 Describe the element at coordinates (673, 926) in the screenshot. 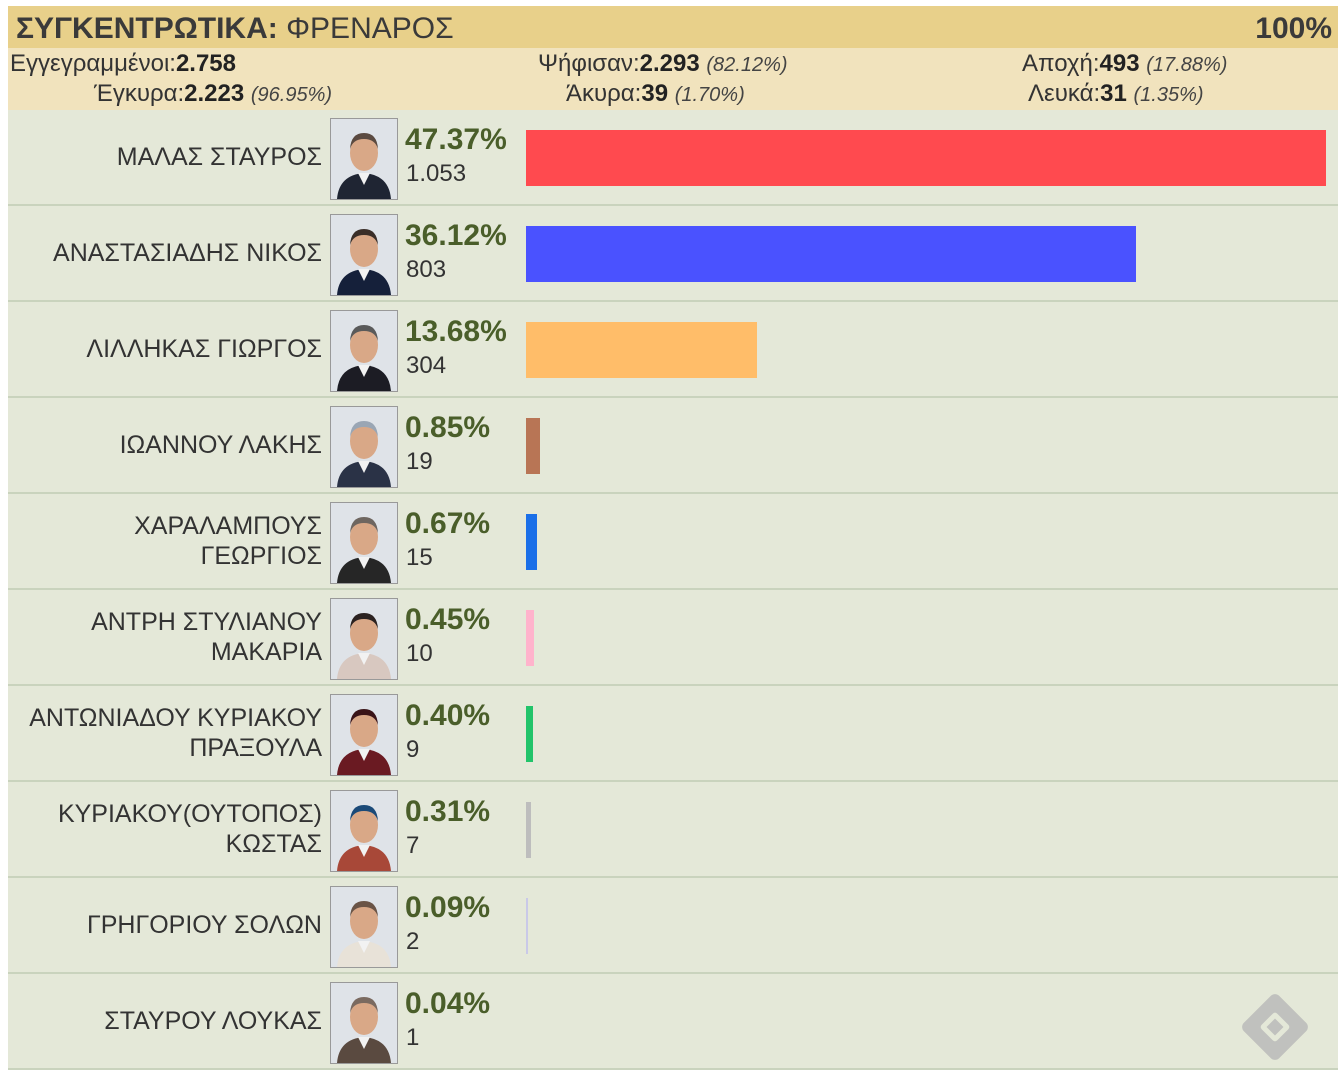

I see `candidate-row: ΓΡΗΓΟΡΙΟΥ ΣΟΛΩΝ 0.09% 2` at that location.